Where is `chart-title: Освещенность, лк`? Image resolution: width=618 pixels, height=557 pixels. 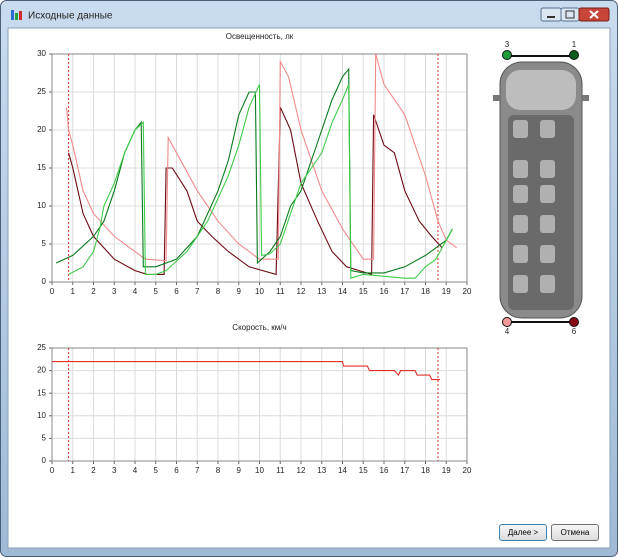 chart-title: Освещенность, лк is located at coordinates (260, 36).